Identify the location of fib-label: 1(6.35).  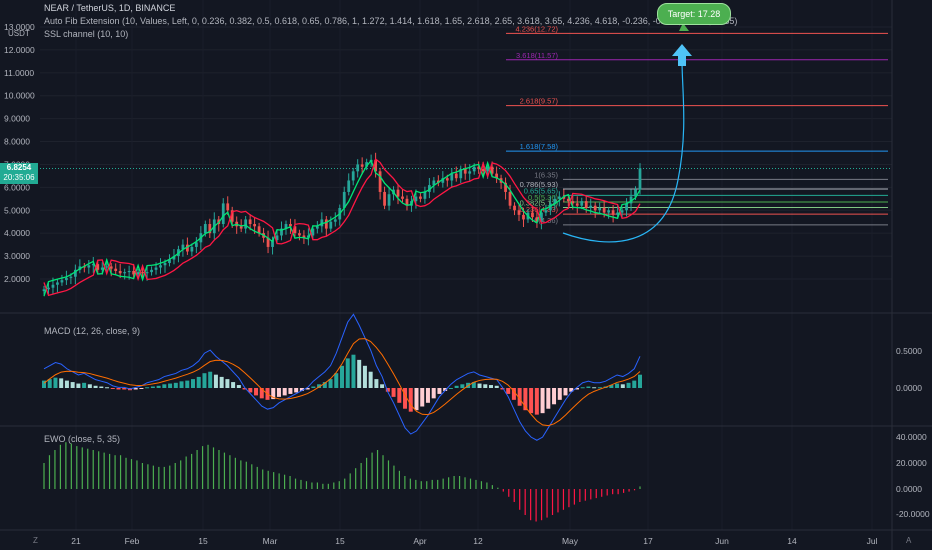
(546, 174).